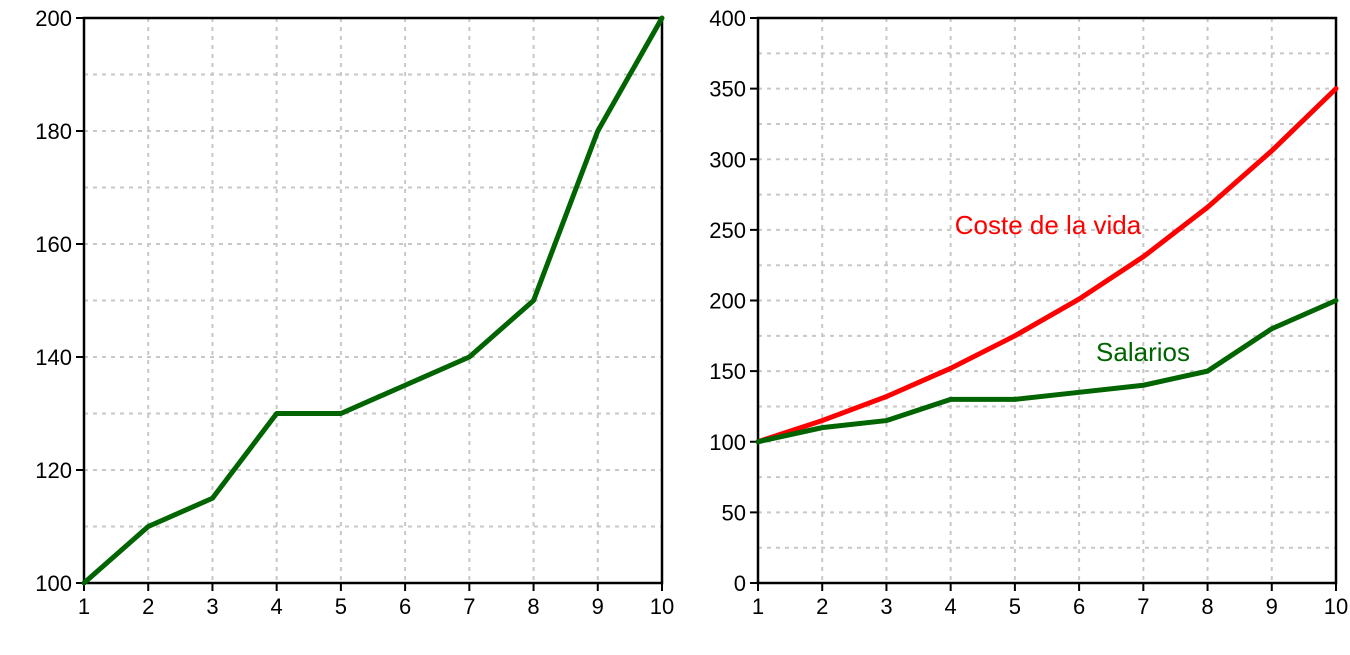 Image resolution: width=1350 pixels, height=655 pixels. Describe the element at coordinates (53, 357) in the screenshot. I see `y-tick-label: 140` at that location.